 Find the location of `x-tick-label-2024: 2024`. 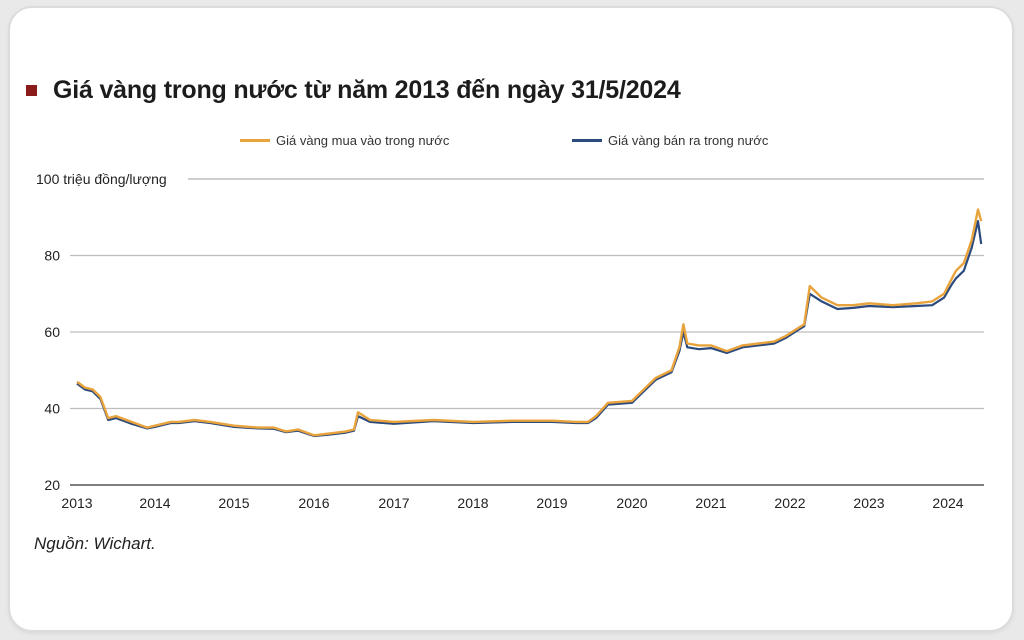

x-tick-label-2024: 2024 is located at coordinates (947, 503).